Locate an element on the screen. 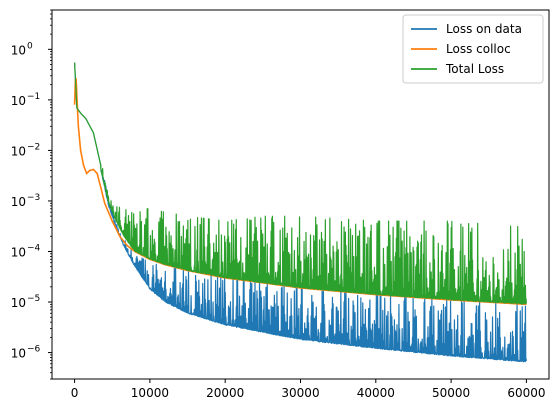 This screenshot has height=413, width=559. svg-text: 0 is located at coordinates (30, 46).